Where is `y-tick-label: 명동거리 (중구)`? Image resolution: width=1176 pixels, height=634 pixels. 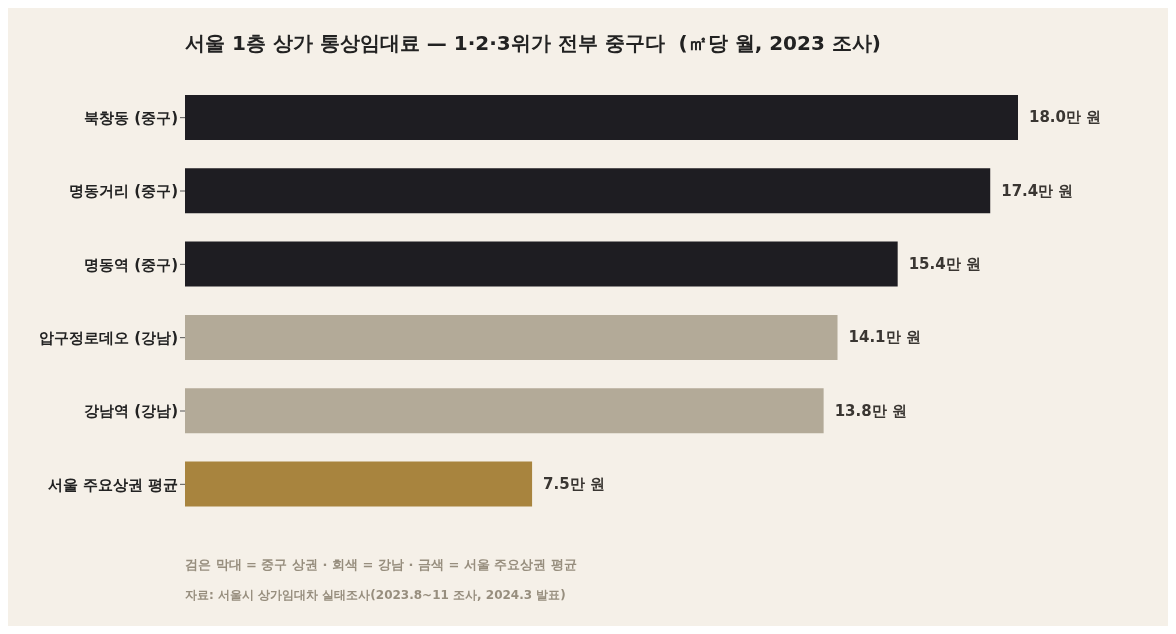
y-tick-label: 명동거리 (중구) is located at coordinates (123, 191).